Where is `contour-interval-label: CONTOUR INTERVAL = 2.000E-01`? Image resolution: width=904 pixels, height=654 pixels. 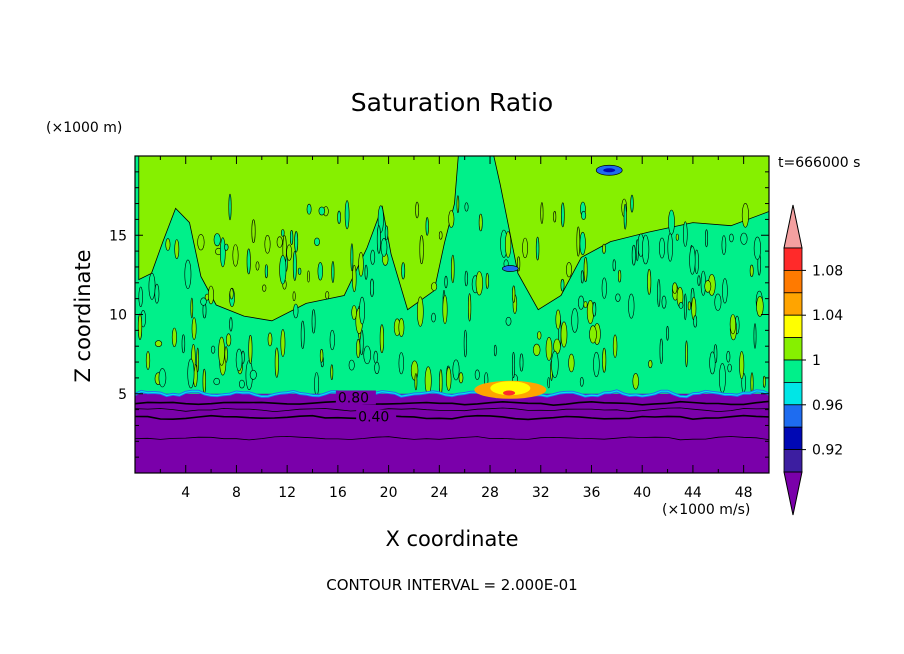 contour-interval-label: CONTOUR INTERVAL = 2.000E-01 is located at coordinates (452, 585).